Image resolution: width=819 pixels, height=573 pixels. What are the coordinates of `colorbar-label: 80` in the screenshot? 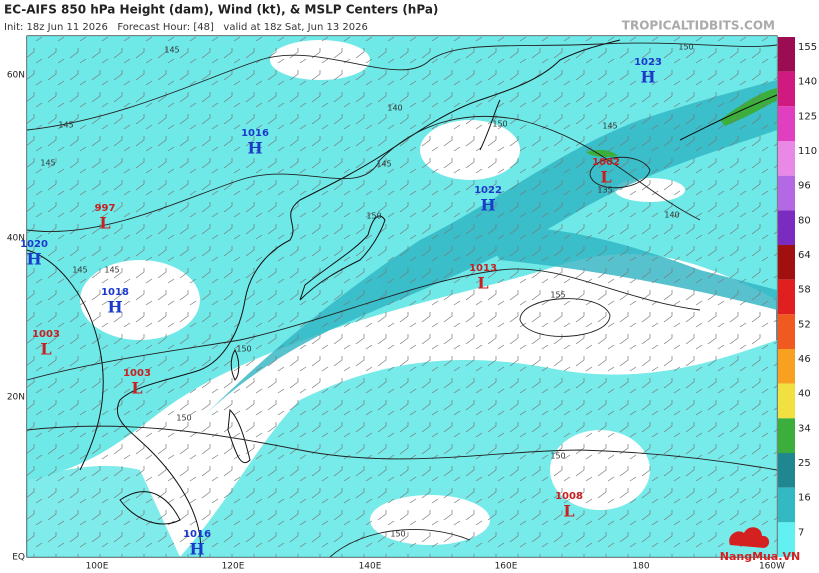 It's located at (804, 220).